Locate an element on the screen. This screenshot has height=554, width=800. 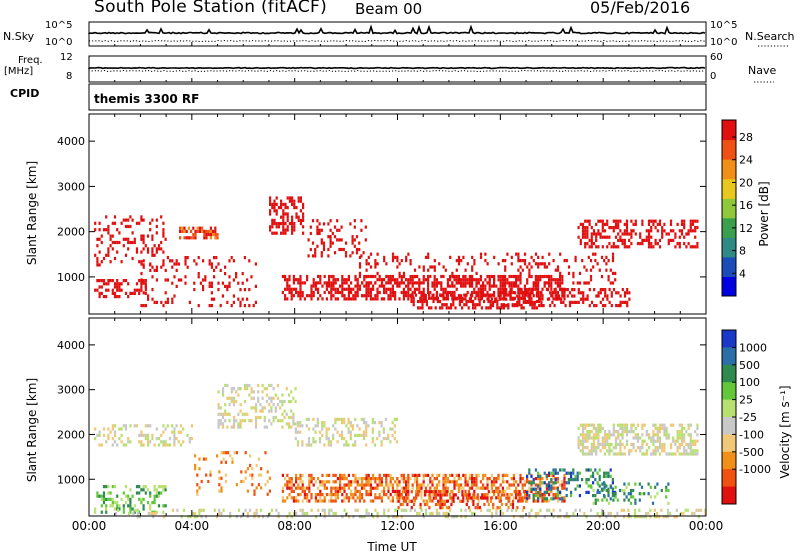
colorbar-swatch is located at coordinates (729, 247).